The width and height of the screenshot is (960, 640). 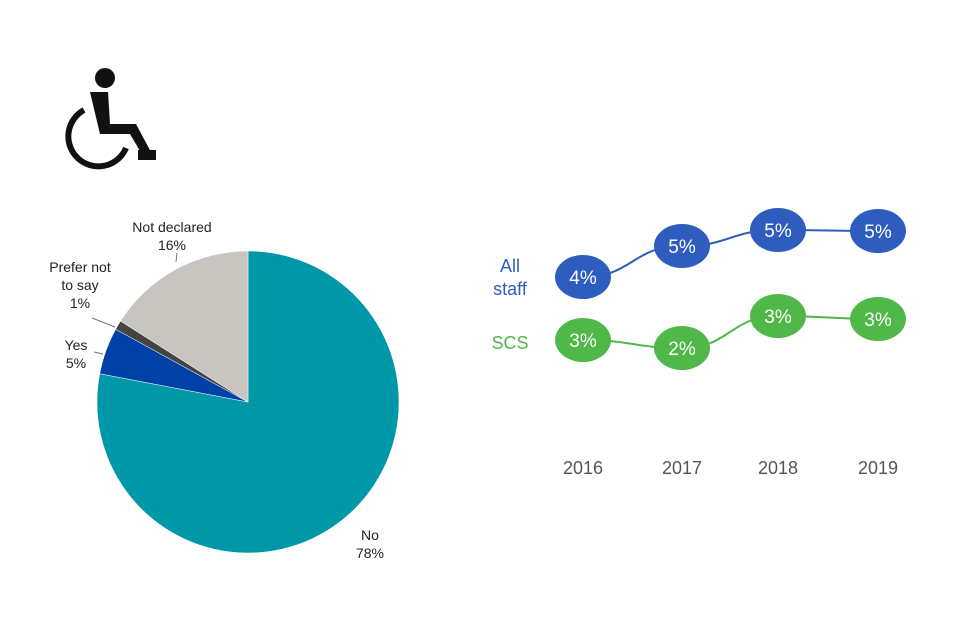 I want to click on series-1-point-2016, so click(x=583, y=340).